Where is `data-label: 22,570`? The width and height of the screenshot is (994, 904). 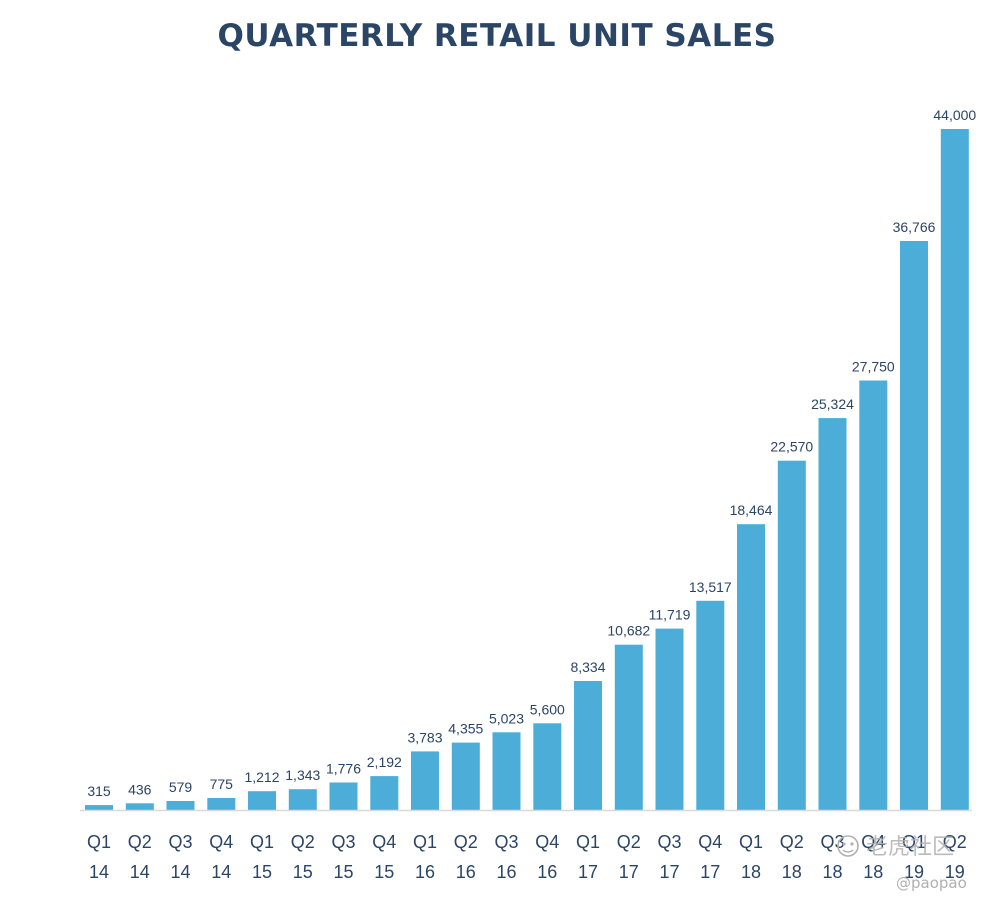
data-label: 22,570 is located at coordinates (791, 447).